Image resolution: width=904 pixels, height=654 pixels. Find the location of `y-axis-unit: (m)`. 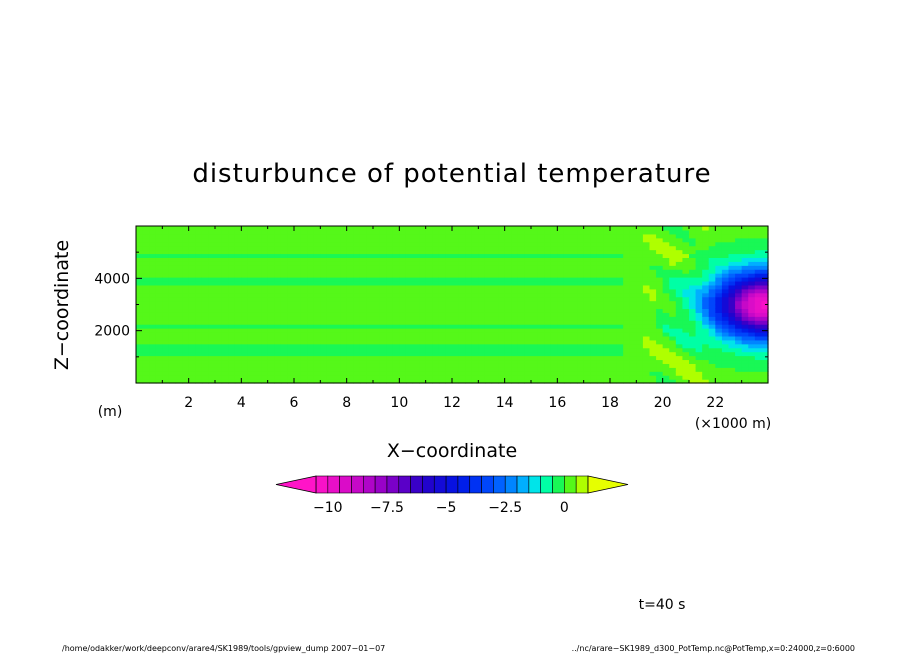

y-axis-unit: (m) is located at coordinates (110, 412).